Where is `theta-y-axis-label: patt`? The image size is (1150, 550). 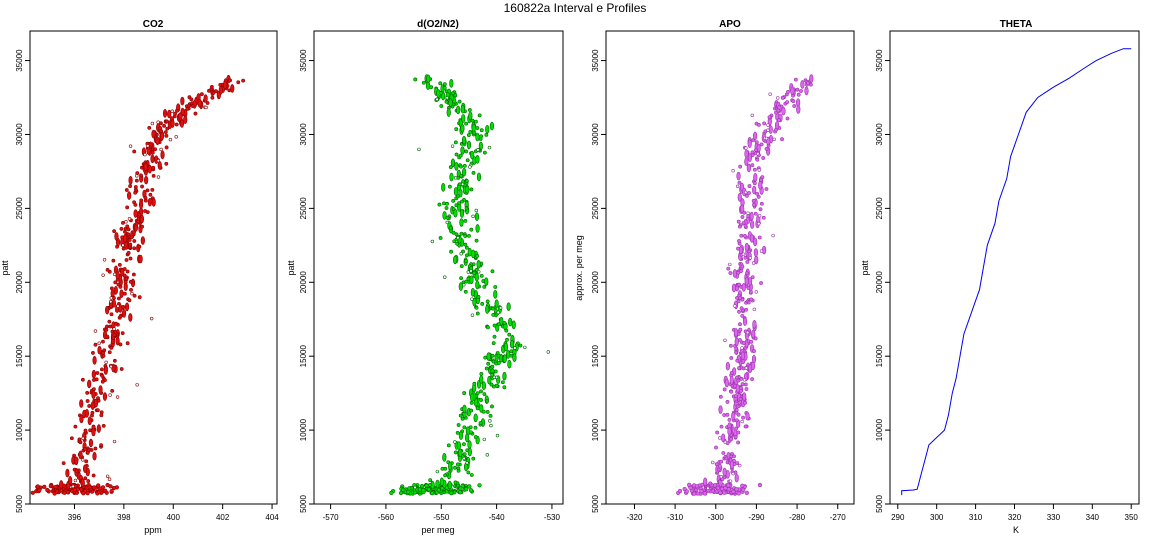
theta-y-axis-label: patt is located at coordinates (865, 268).